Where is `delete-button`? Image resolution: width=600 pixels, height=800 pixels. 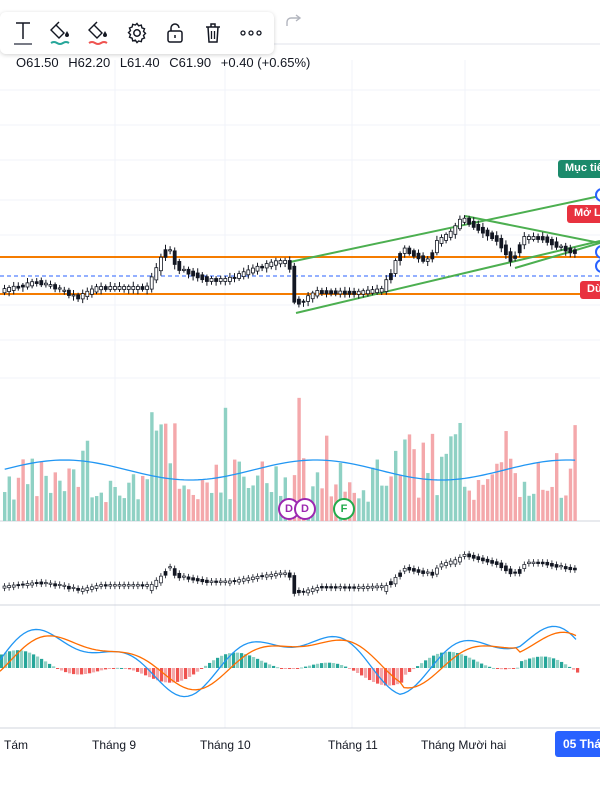 delete-button is located at coordinates (213, 33).